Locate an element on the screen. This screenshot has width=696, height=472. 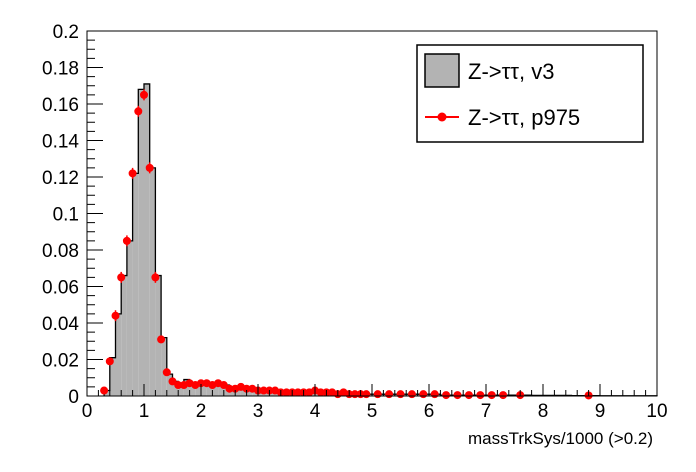
y-tick-label: 0.18 is located at coordinates (60, 69).